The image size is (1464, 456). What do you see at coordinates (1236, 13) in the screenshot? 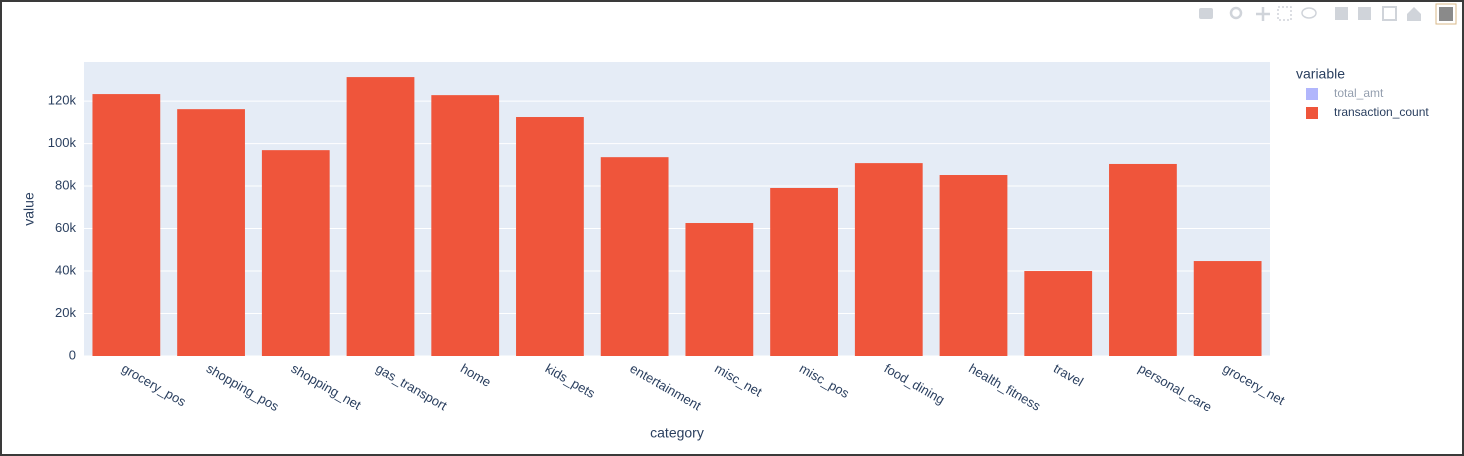
I see `zoom-icon` at bounding box center [1236, 13].